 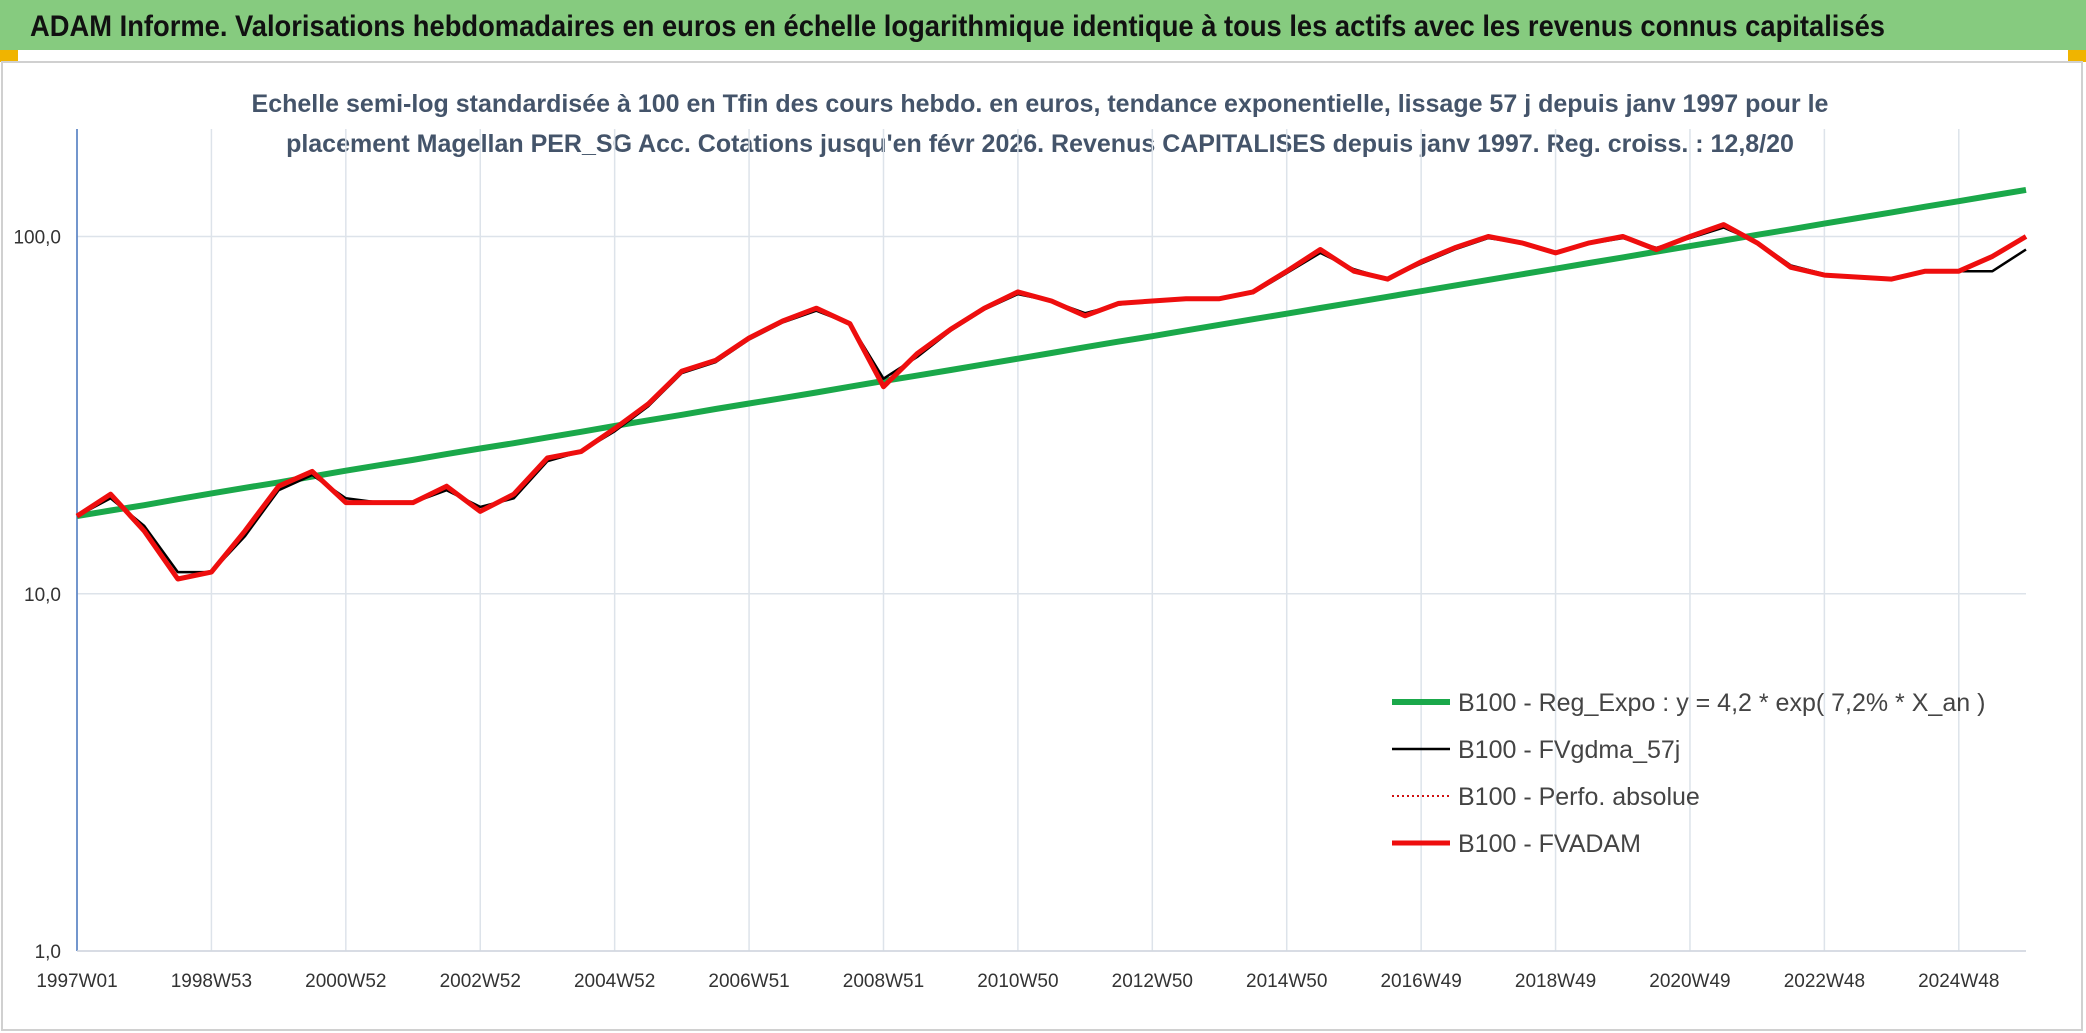 I want to click on y-tick-label: 10,0, so click(x=42, y=595).